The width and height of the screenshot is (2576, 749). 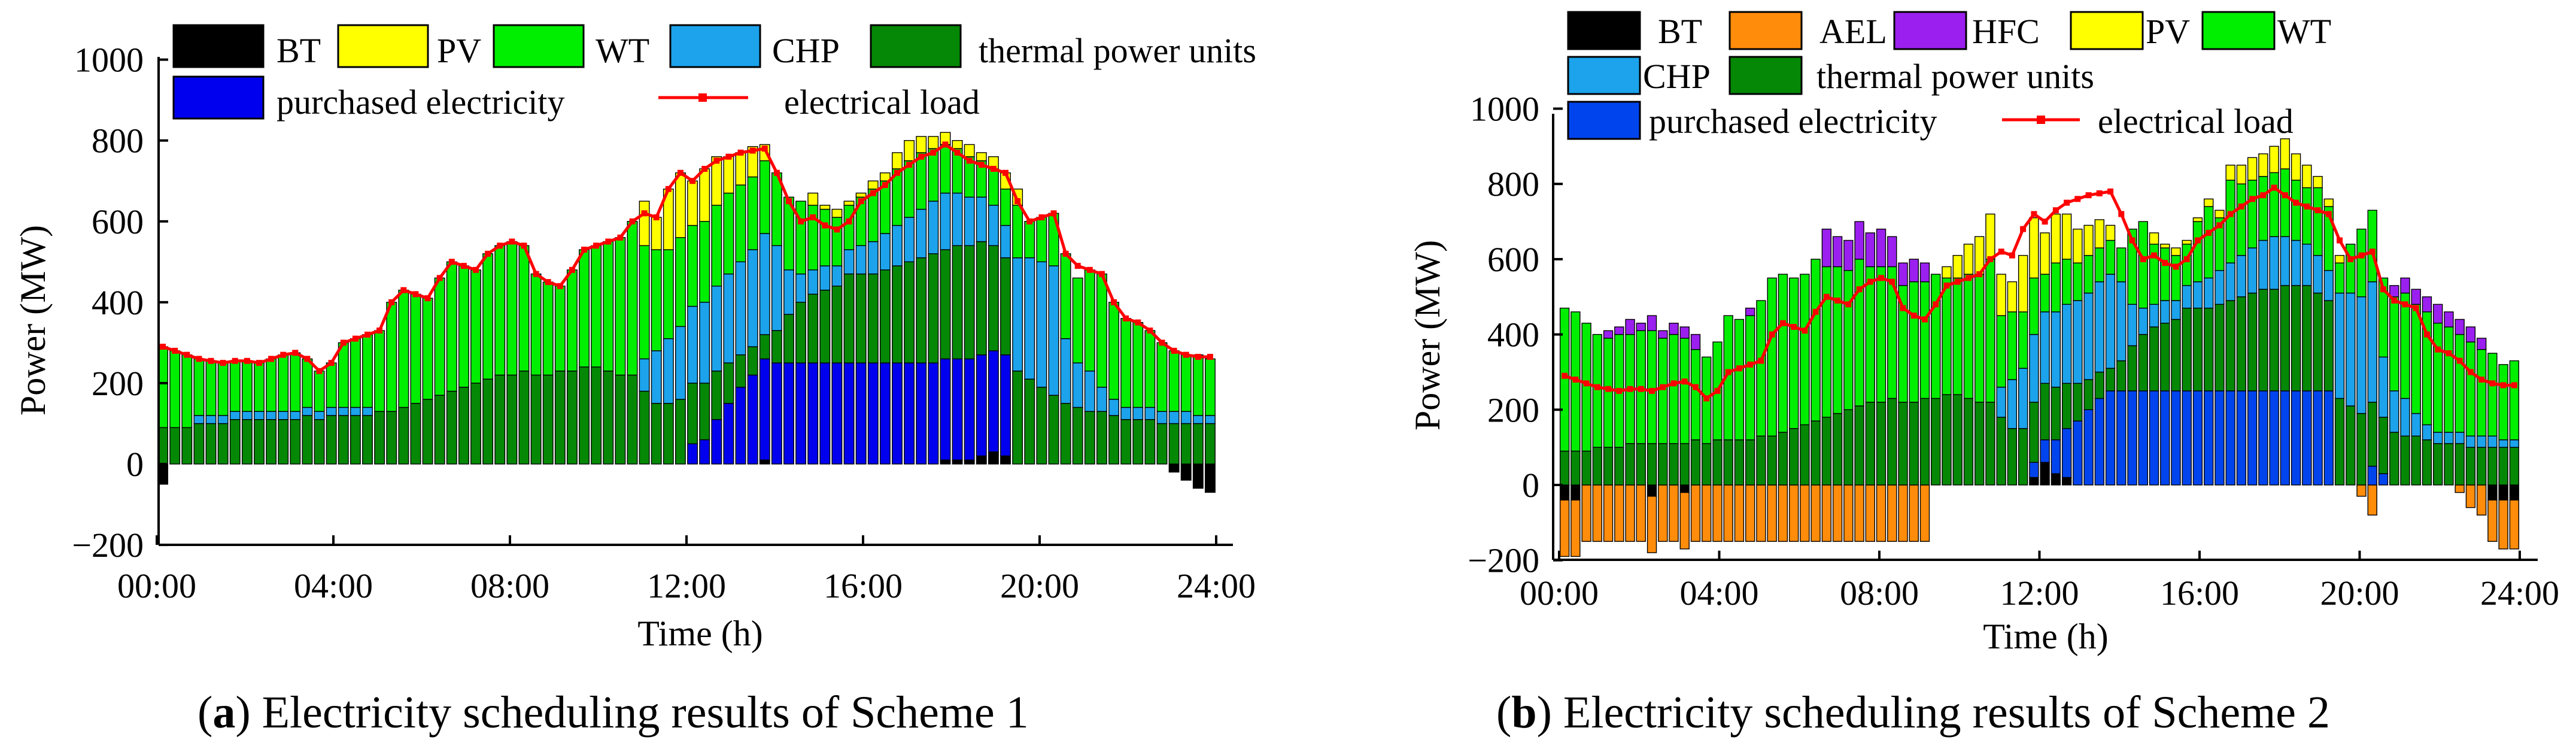 I want to click on chart-a-load-points, so click(x=687, y=257).